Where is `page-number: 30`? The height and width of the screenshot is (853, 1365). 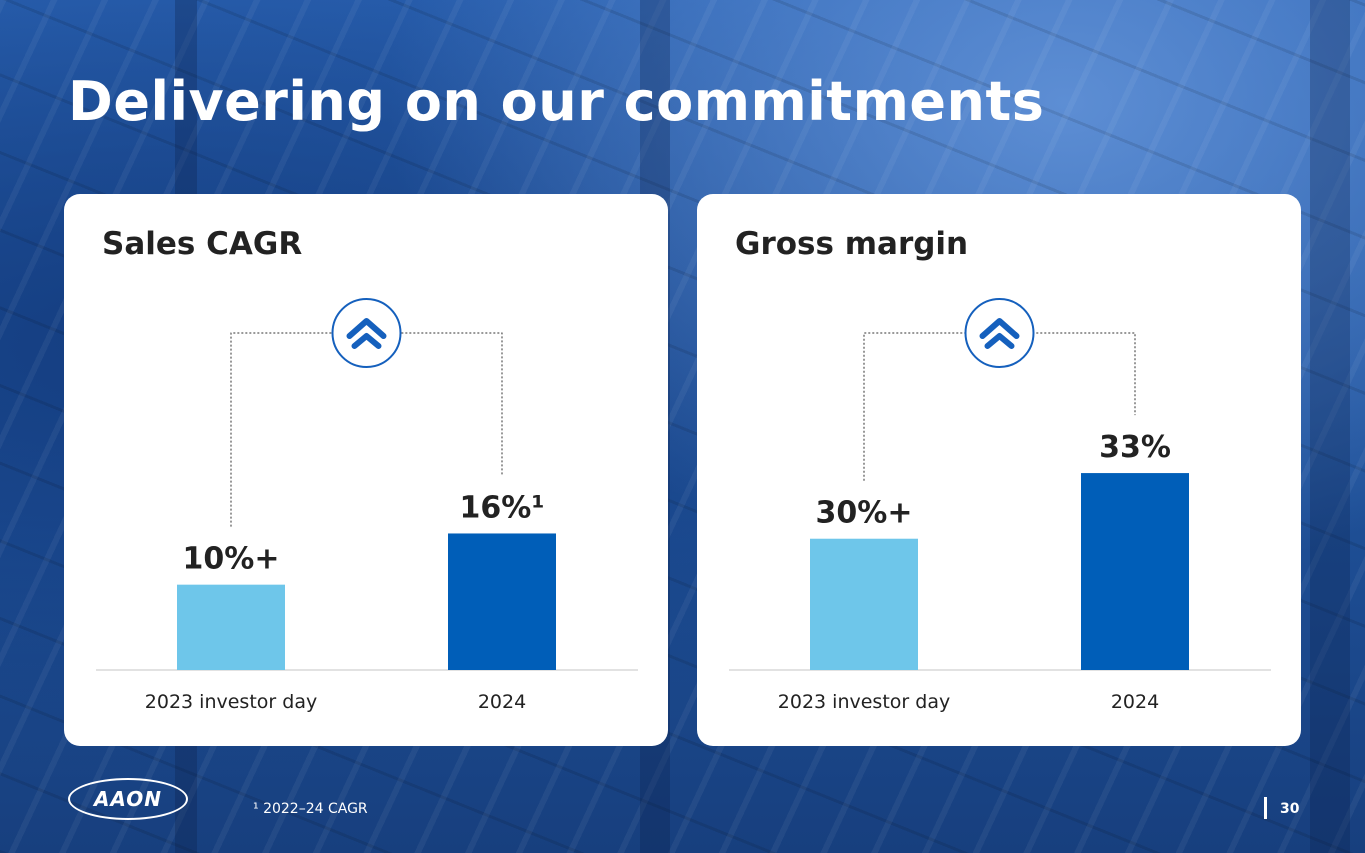
page-number: 30 is located at coordinates (1290, 809).